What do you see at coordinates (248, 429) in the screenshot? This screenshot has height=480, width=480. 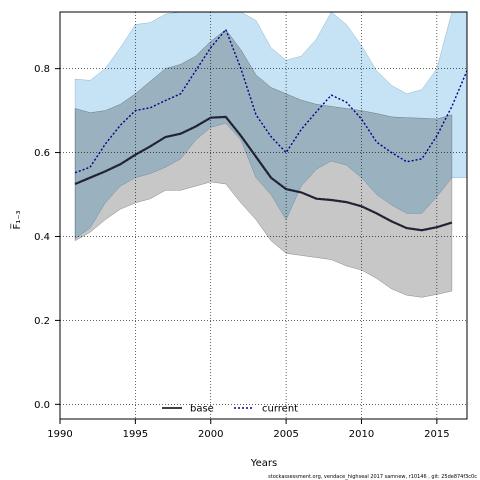 I see `x-axis: 1990 1995 2000 2005 2010 2015` at bounding box center [248, 429].